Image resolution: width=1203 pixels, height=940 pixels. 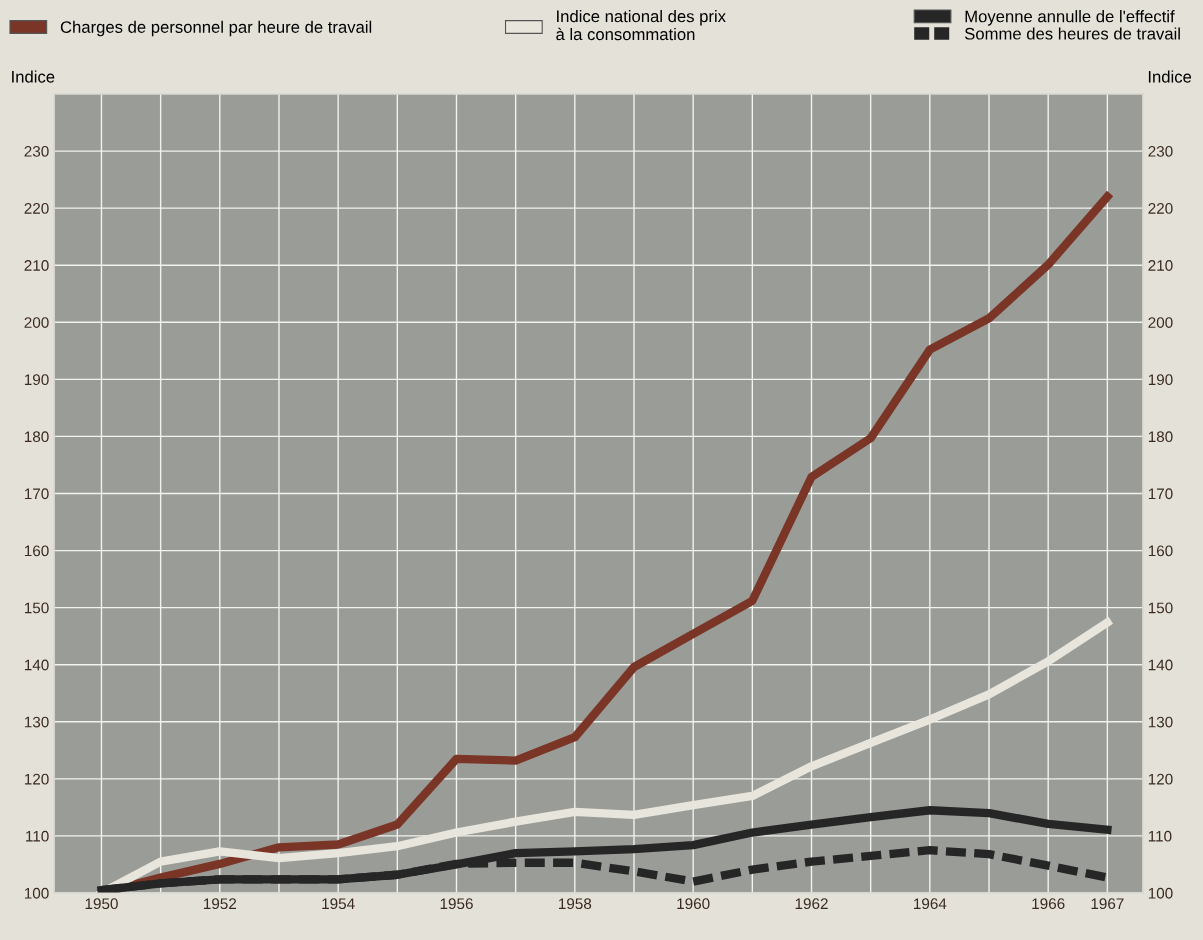 I want to click on y2-axis-title: Indice, so click(x=1170, y=76).